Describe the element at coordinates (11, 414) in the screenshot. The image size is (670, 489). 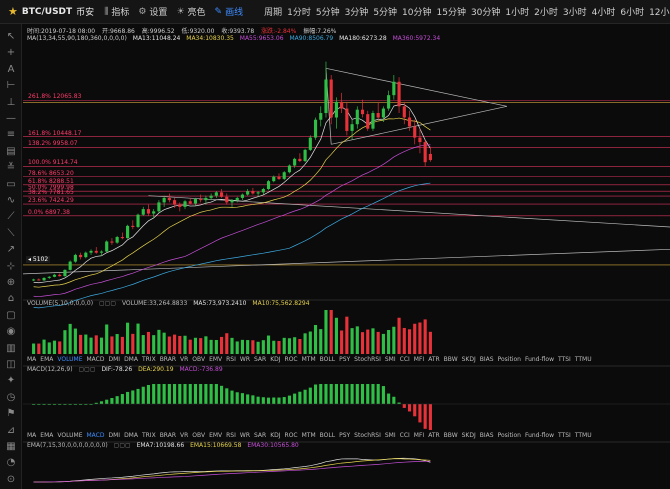
I see `flag-icon: ⚑` at that location.